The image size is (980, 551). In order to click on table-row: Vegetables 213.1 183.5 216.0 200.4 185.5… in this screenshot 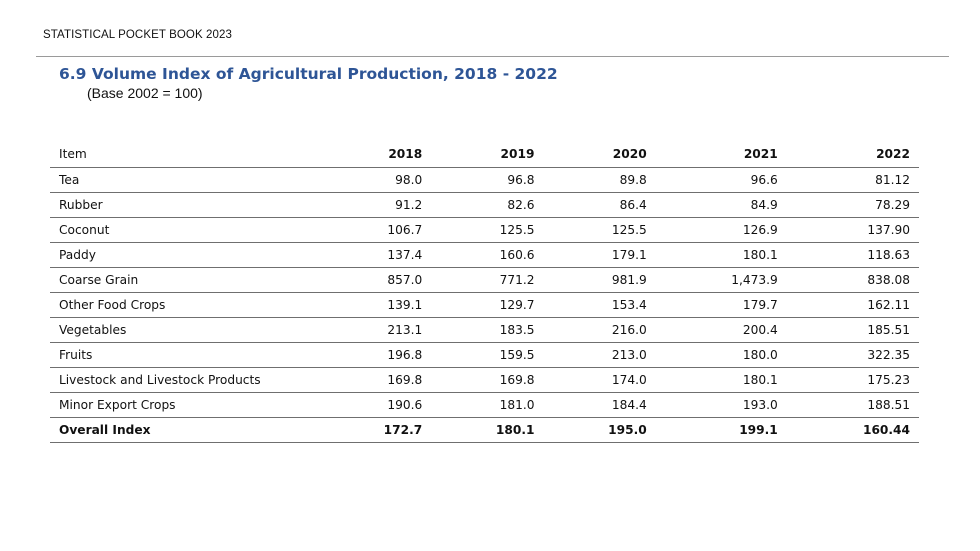, I will do `click(484, 330)`.